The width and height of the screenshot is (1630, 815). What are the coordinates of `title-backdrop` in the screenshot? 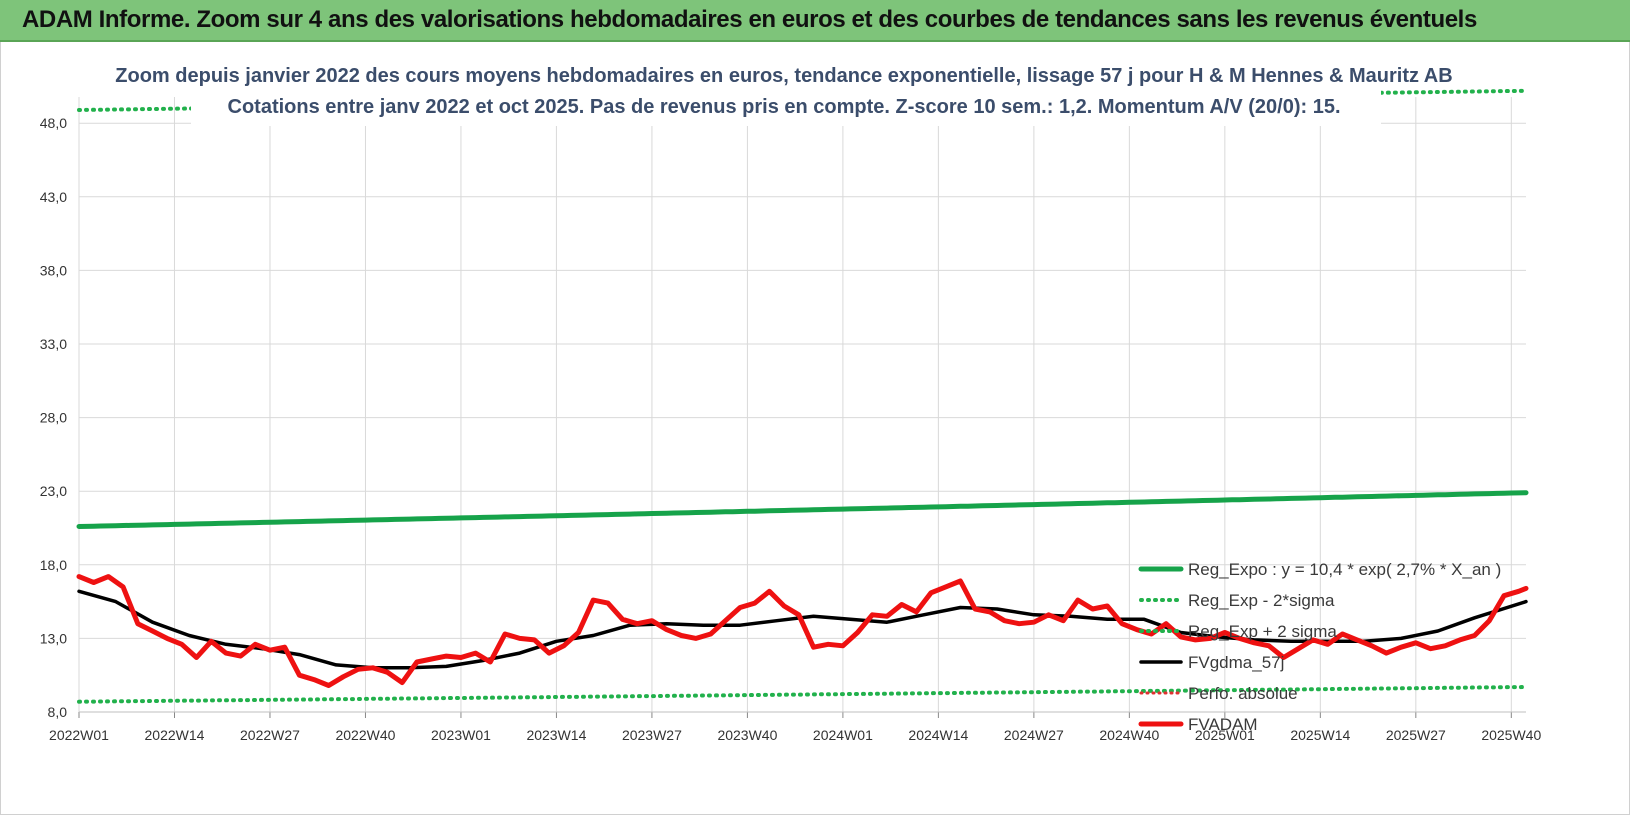 It's located at (786, 91).